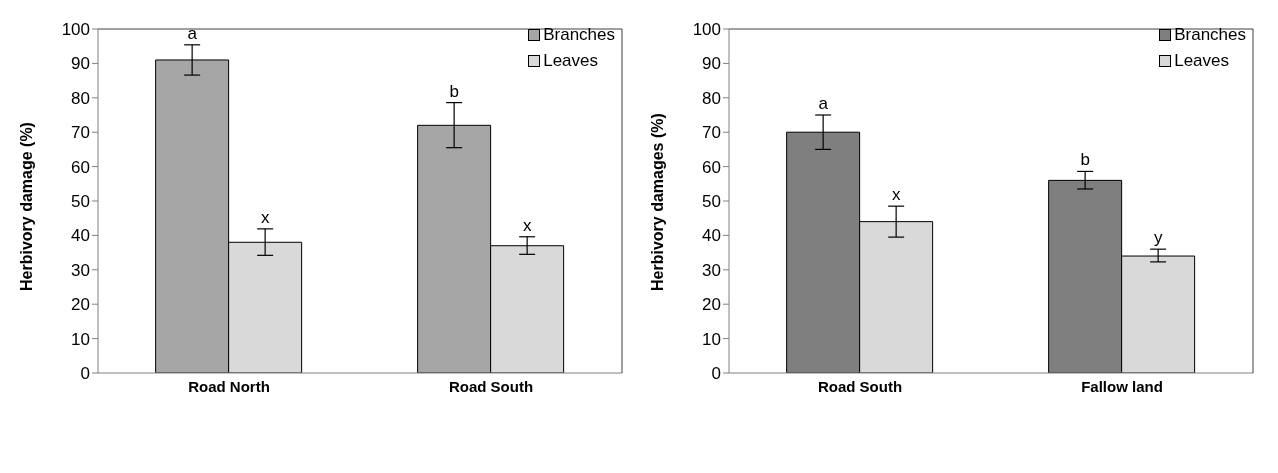 This screenshot has height=473, width=1278. Describe the element at coordinates (26, 206) in the screenshot. I see `y-axis-title: Herbivory damage (%)` at that location.